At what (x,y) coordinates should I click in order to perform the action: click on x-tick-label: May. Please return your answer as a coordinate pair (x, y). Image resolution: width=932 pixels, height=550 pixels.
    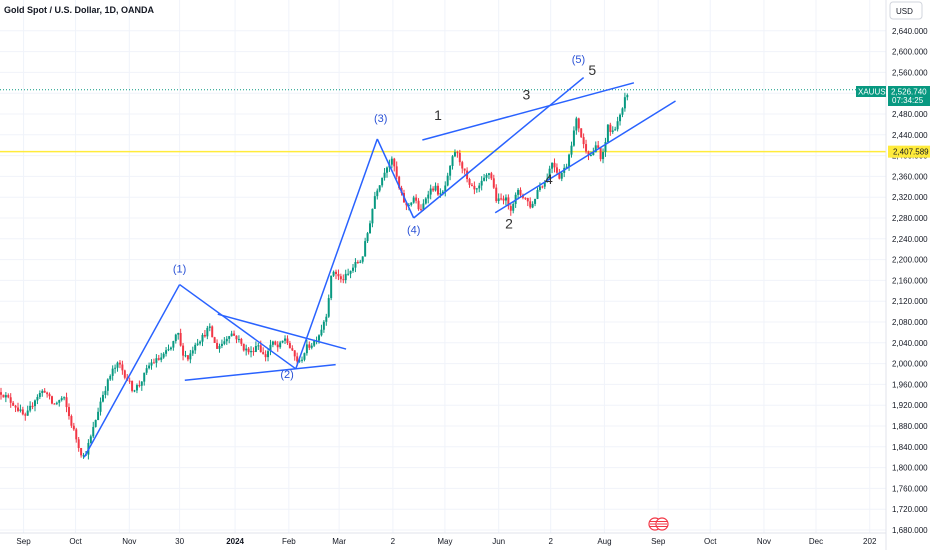
    Looking at the image, I should click on (444, 541).